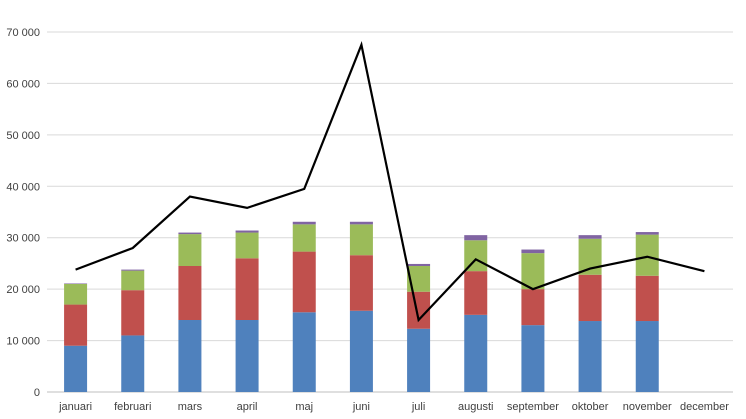 The image size is (746, 419). I want to click on x-tick-label: september, so click(533, 407).